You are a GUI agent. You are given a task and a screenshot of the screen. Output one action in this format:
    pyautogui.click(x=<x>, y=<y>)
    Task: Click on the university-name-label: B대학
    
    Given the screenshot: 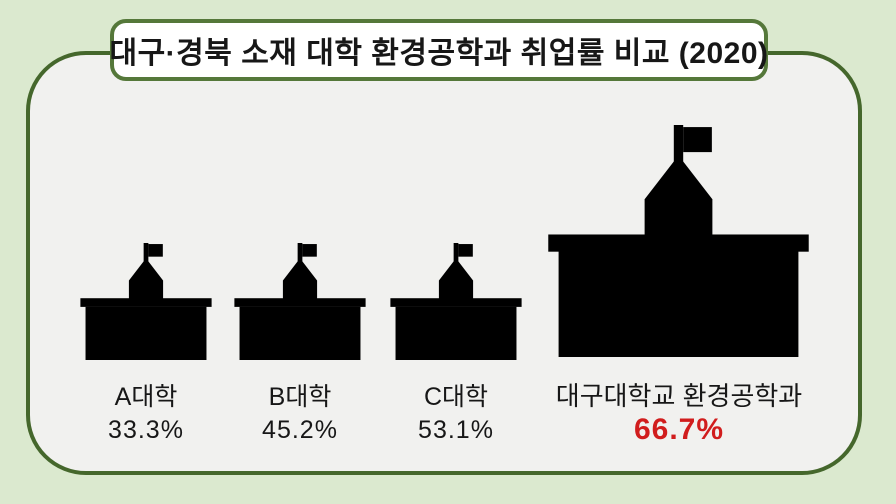 What is the action you would take?
    pyautogui.click(x=300, y=397)
    